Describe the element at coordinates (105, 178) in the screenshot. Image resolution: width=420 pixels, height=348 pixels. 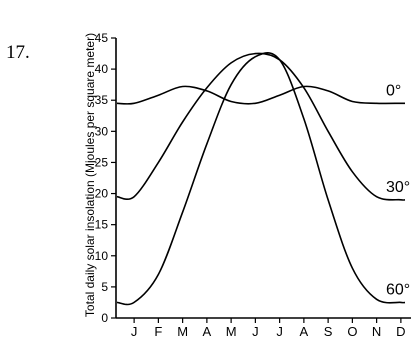
I see `y-ticks: 0 5 10 15 20 25 30 35 40 45` at that location.